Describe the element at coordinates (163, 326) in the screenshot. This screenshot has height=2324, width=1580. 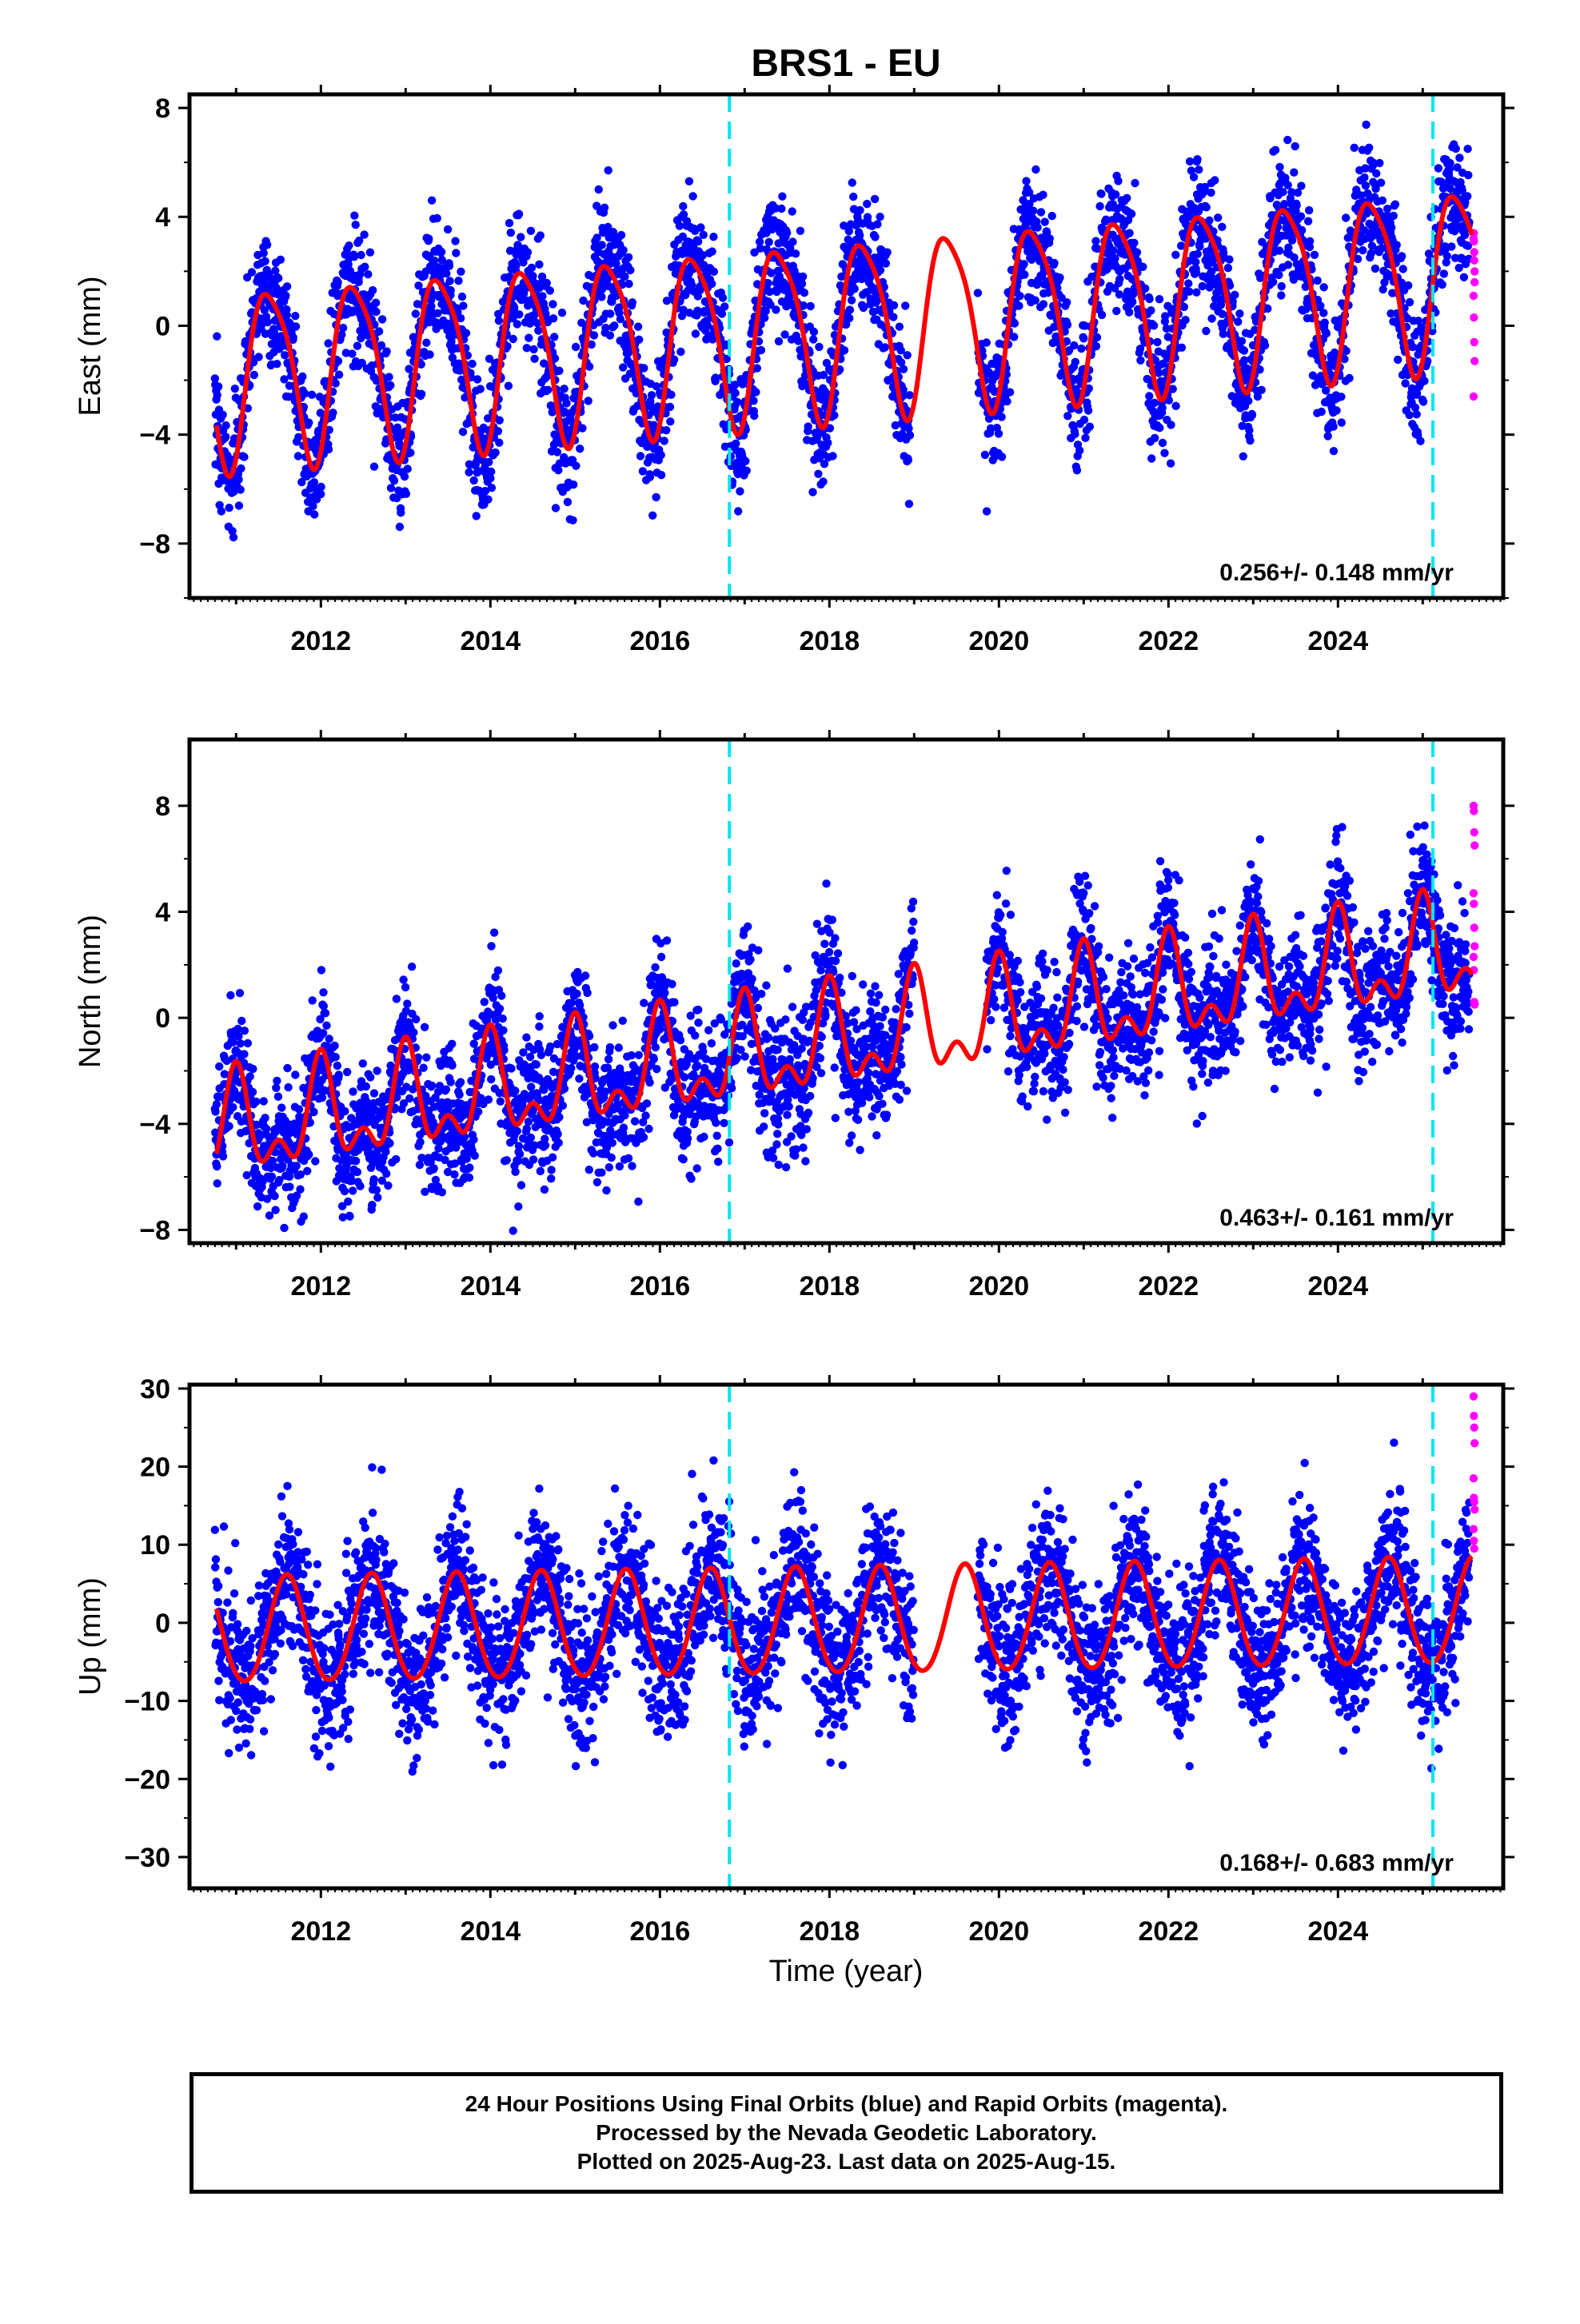
I see `y-tick-label: 0` at that location.